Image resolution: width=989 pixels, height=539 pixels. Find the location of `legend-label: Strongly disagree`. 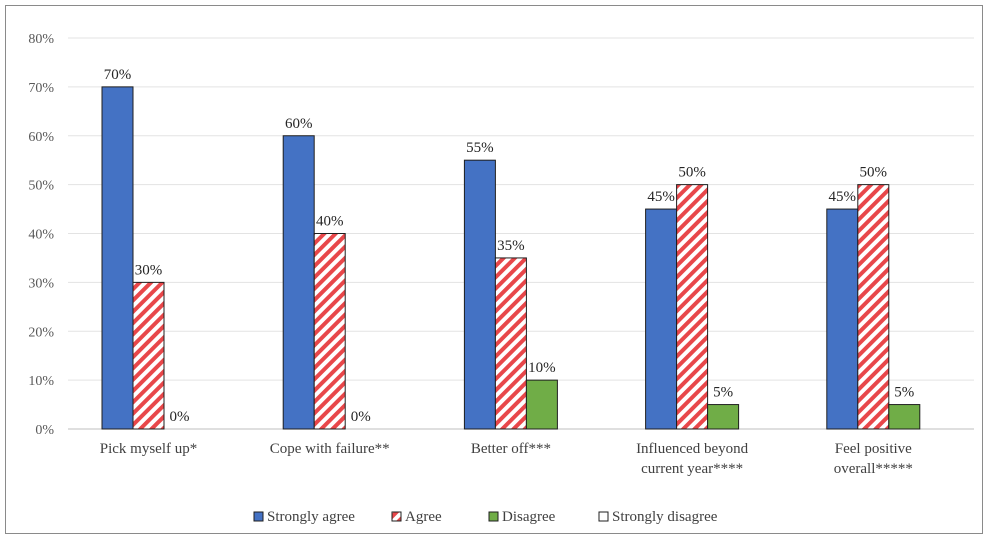

legend-label: Strongly disagree is located at coordinates (665, 517).